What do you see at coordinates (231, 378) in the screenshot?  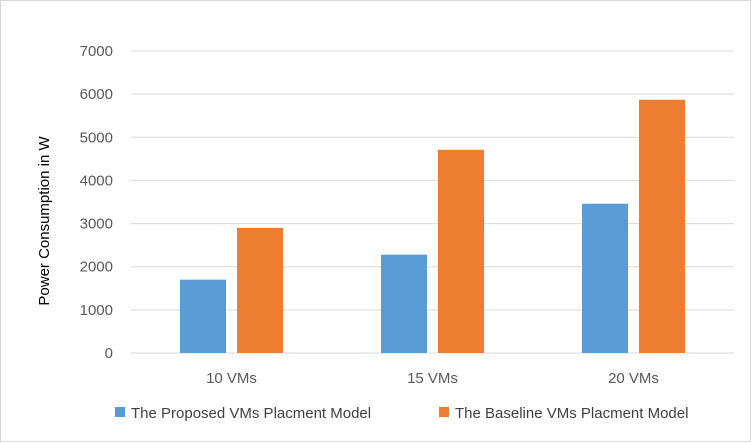 I see `x-tick-label: 10 VMs` at bounding box center [231, 378].